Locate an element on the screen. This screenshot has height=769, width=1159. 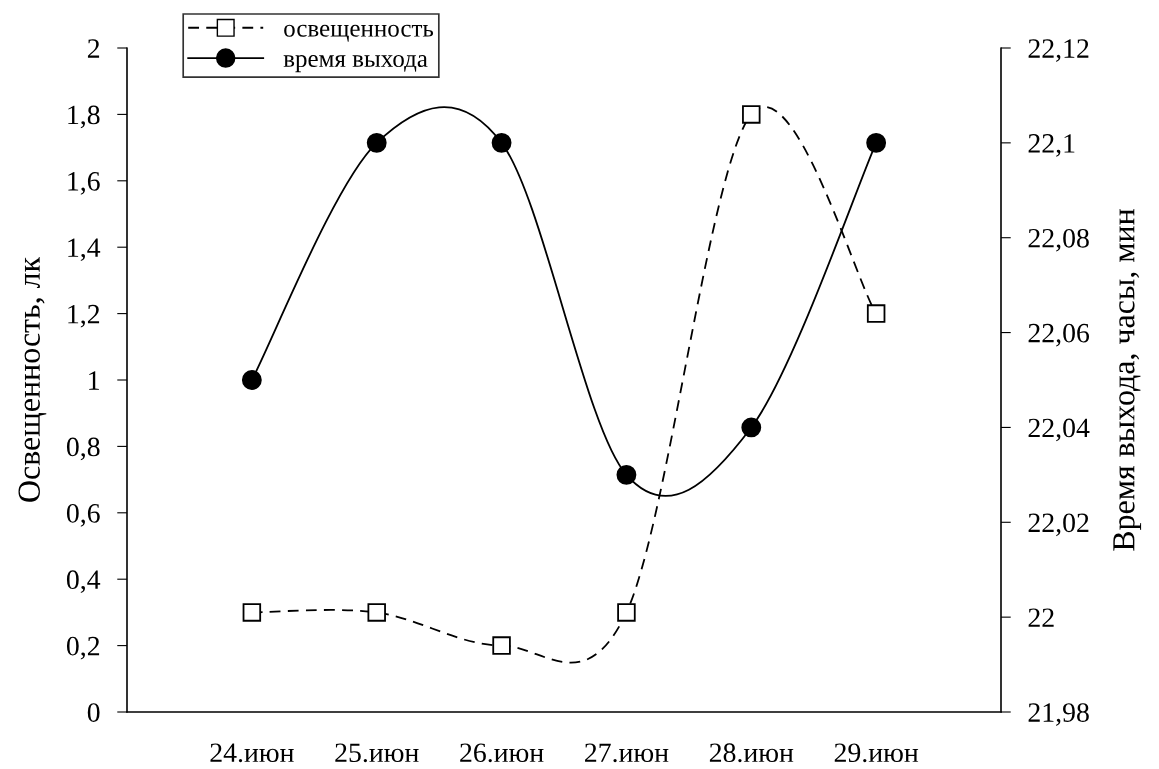
y-tick-label: 1,4 is located at coordinates (84, 250).